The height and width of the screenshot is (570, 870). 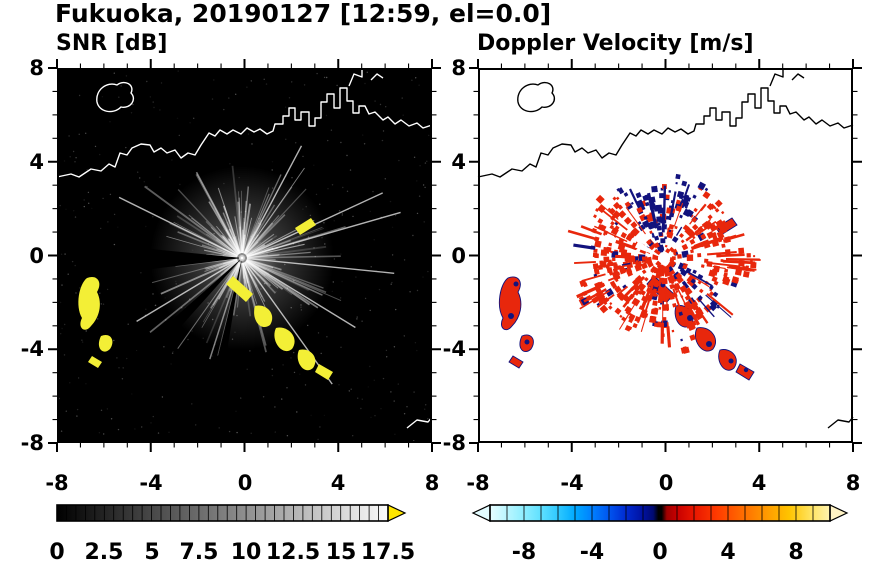 What do you see at coordinates (796, 552) in the screenshot?
I see `colorbar-tick-label: 8` at bounding box center [796, 552].